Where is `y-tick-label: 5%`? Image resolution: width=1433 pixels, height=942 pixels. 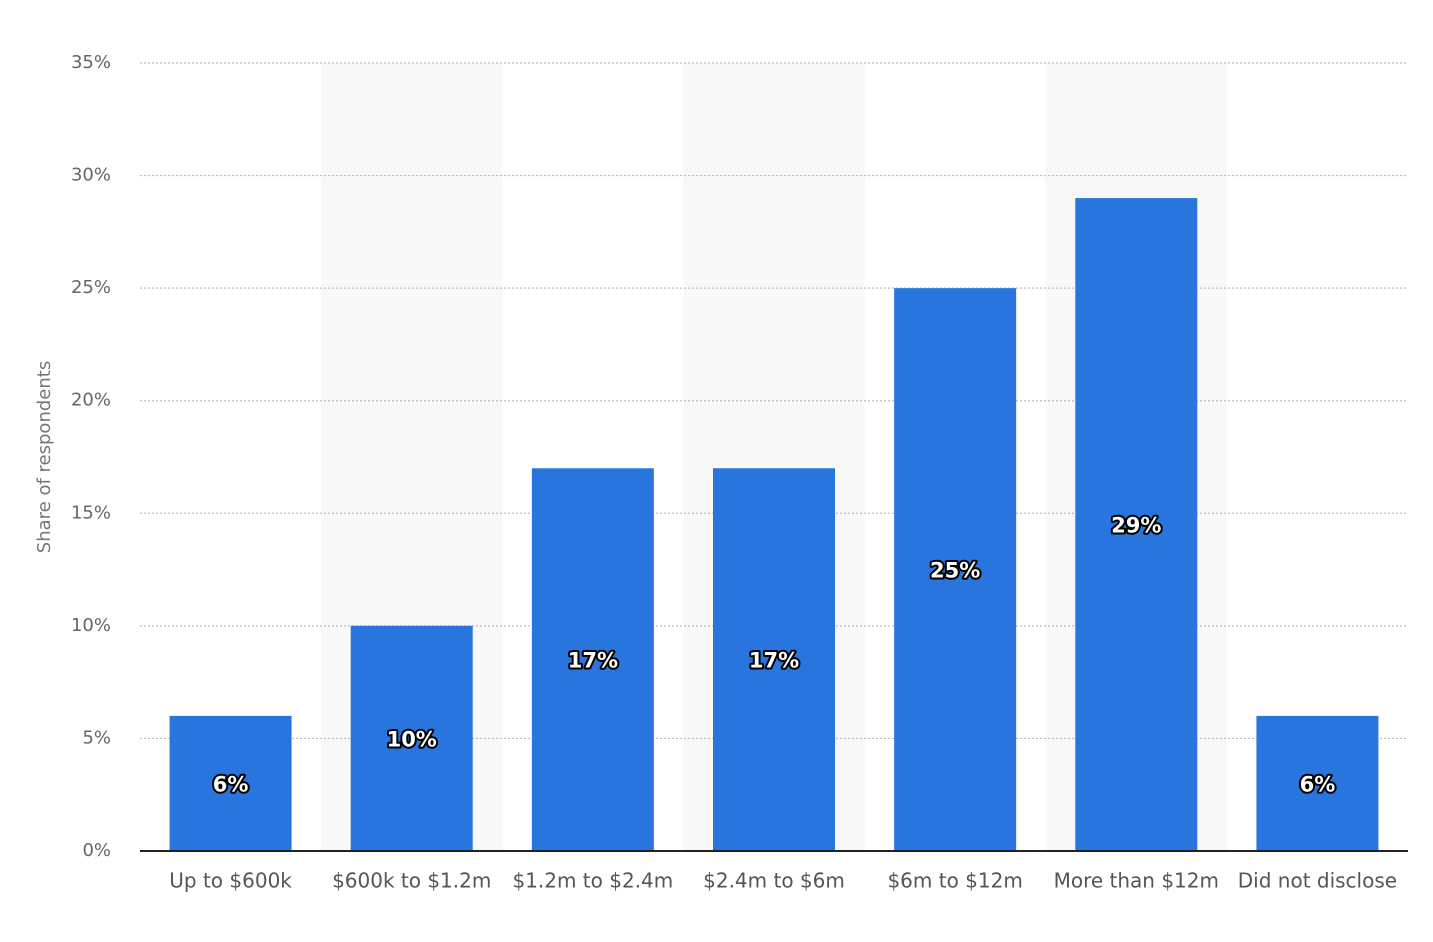
y-tick-label: 5% is located at coordinates (96, 737).